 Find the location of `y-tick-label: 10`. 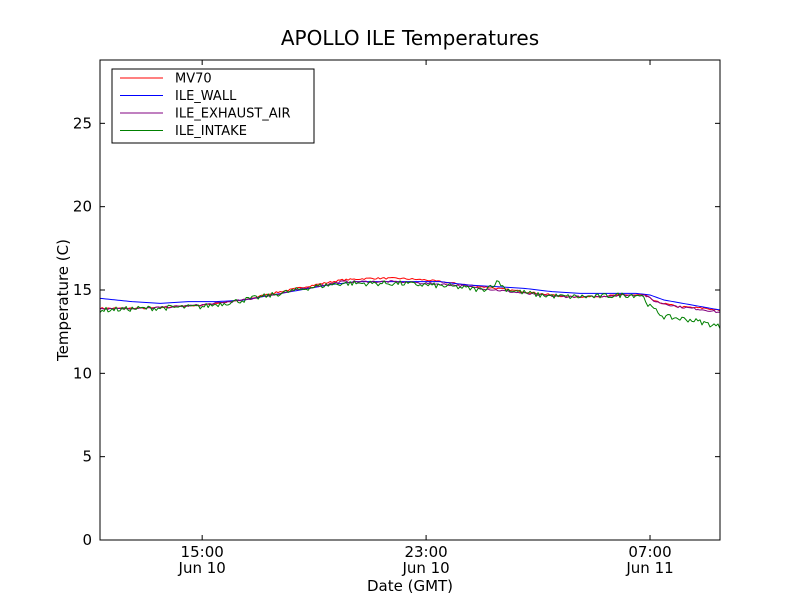

y-tick-label: 10 is located at coordinates (82, 373).